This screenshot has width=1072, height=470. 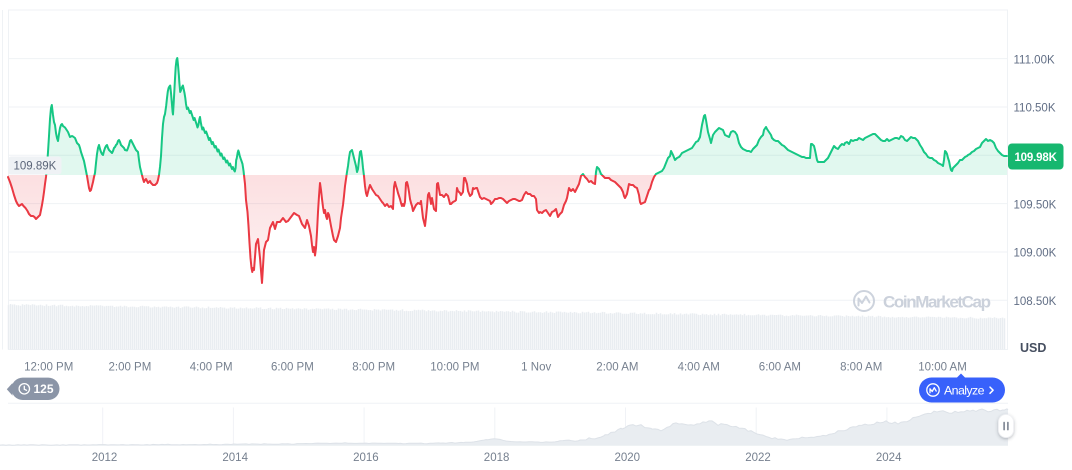 What do you see at coordinates (699, 368) in the screenshot?
I see `svg-text: 4:00 AM` at bounding box center [699, 368].